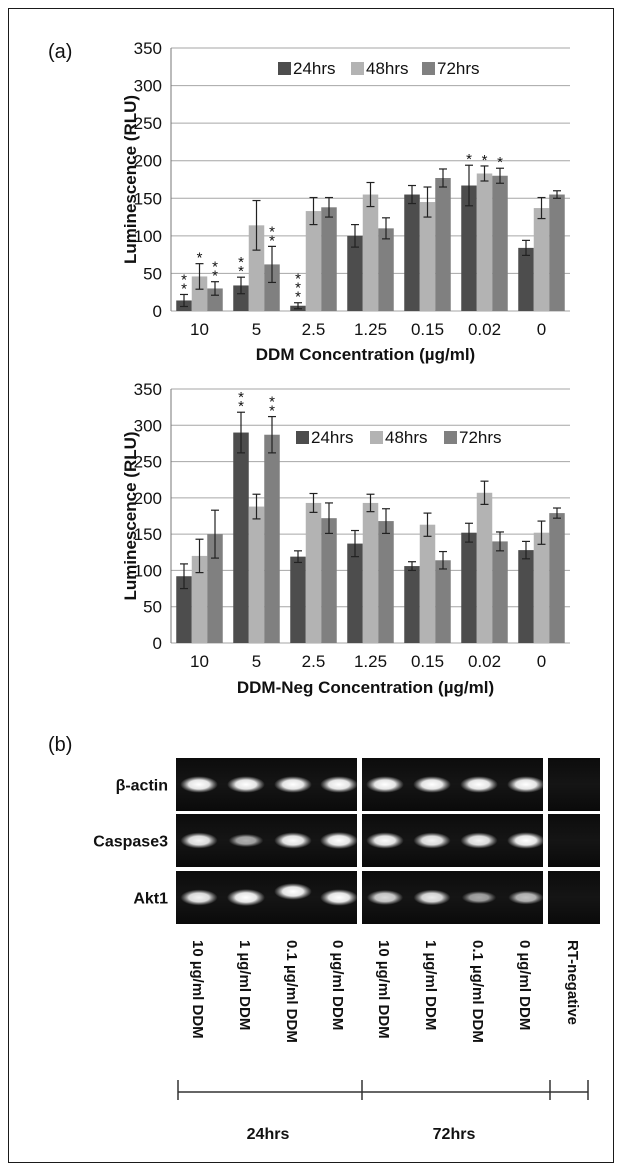 This screenshot has height=1171, width=622. Describe the element at coordinates (355, 273) in the screenshot. I see `chart1-bar-24hrs-1.25` at that location.